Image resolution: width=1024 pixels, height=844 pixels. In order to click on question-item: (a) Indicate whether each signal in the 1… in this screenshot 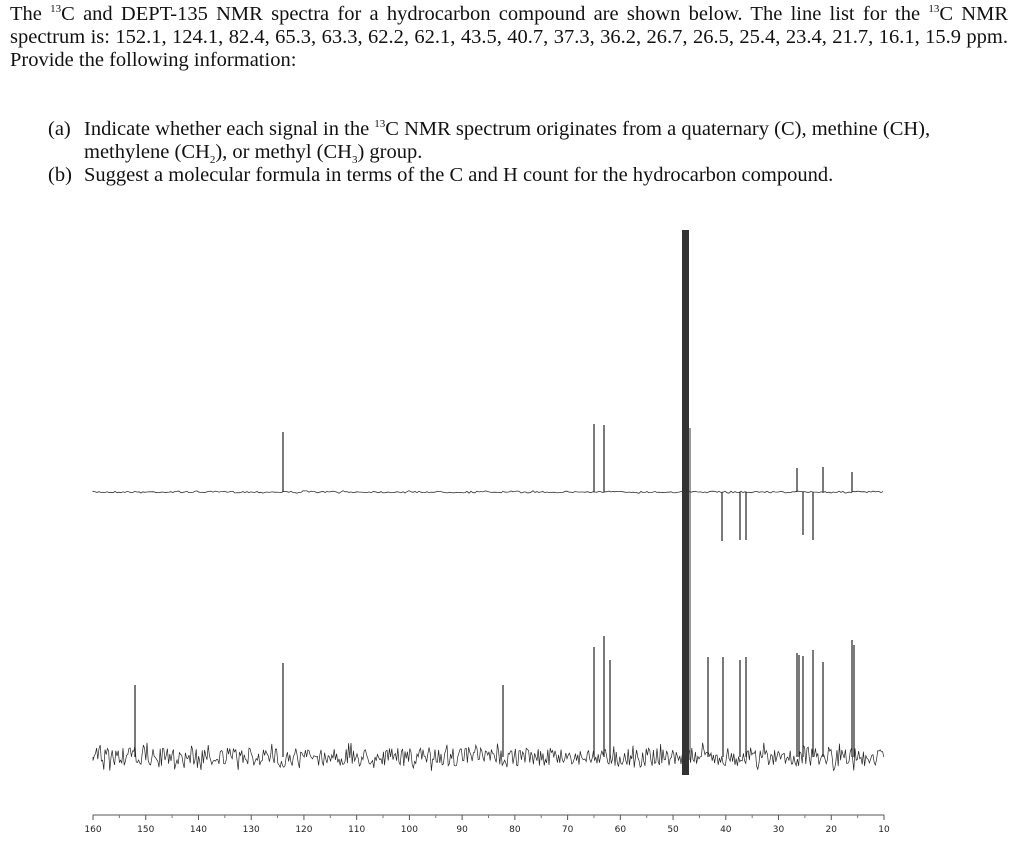, I will do `click(528, 142)`.